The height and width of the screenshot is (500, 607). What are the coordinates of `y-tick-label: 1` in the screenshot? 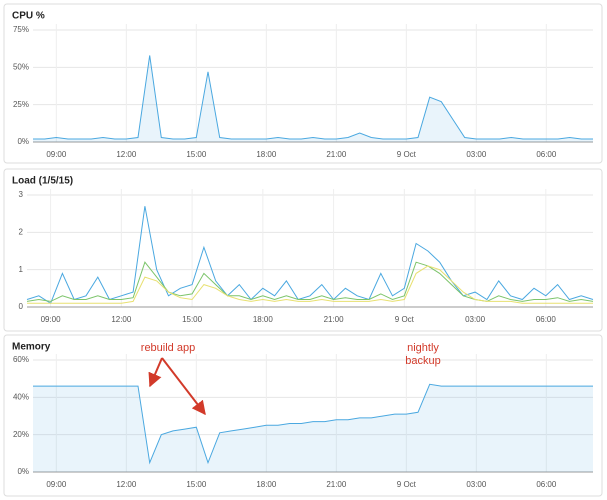 It's located at (21, 269).